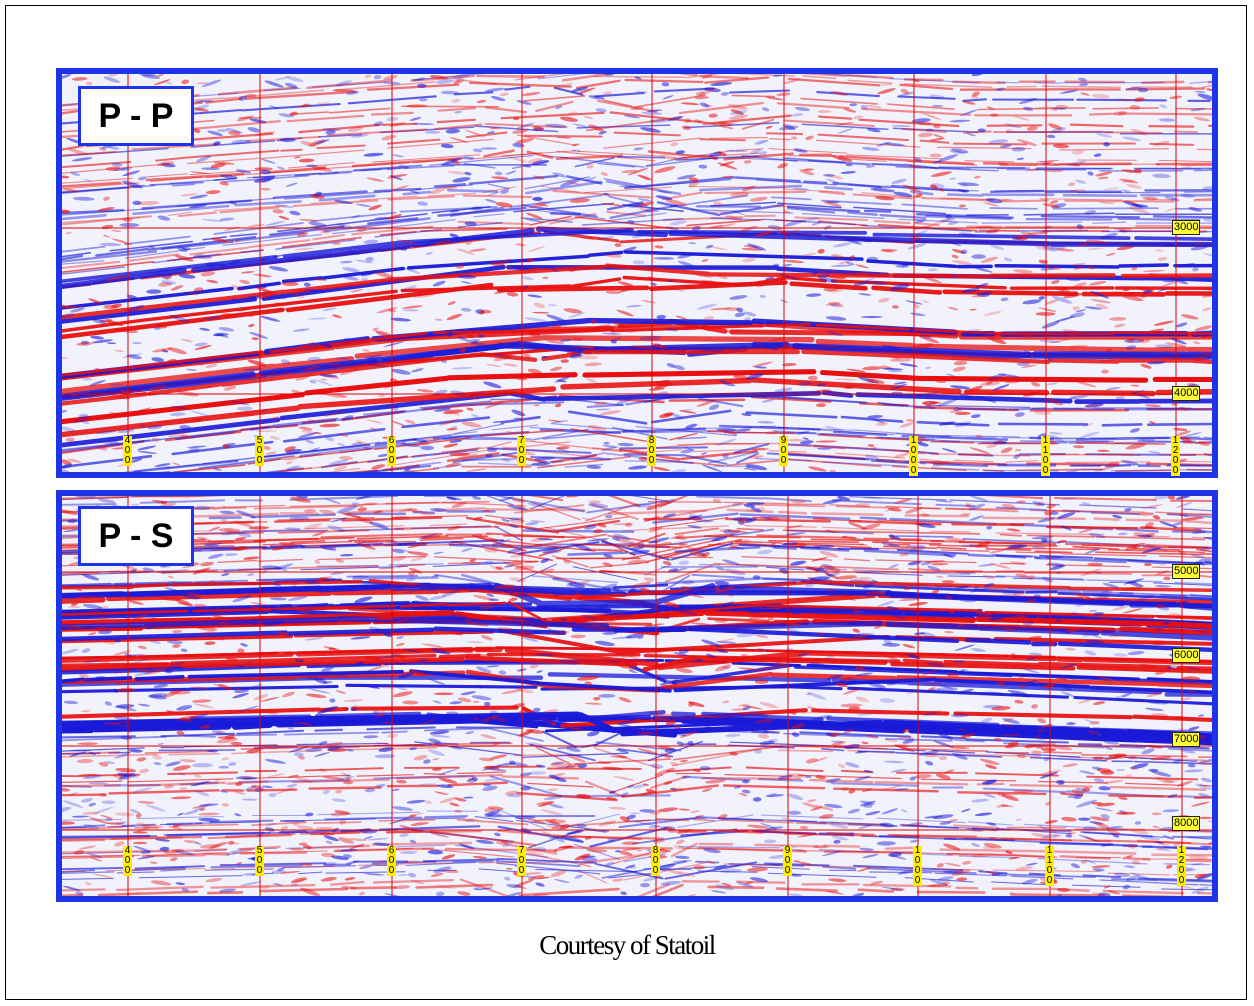 This screenshot has height=1006, width=1254. I want to click on pp-trace-label: 900, so click(783, 450).